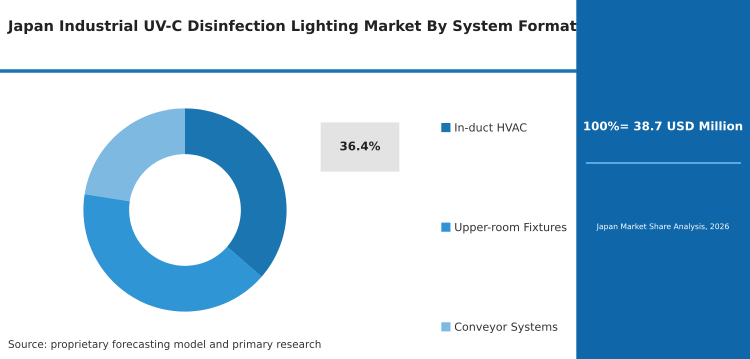 This screenshot has height=359, width=750. I want to click on legend-label: Upper-room Fixtures, so click(510, 228).